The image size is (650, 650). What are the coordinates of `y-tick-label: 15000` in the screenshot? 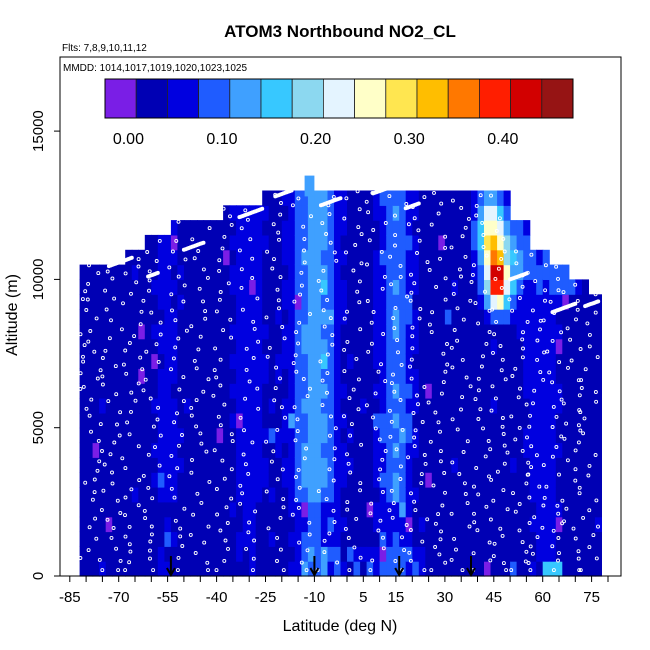 It's located at (38, 131).